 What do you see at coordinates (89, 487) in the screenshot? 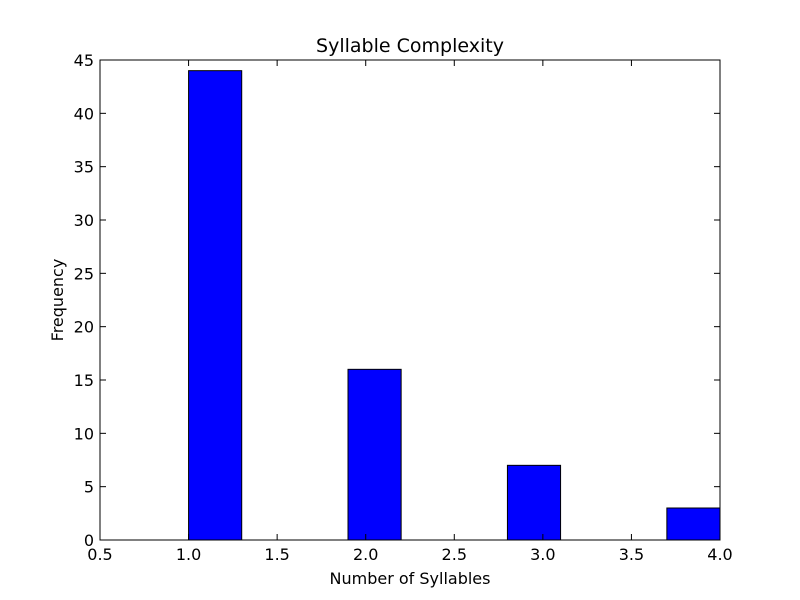
I see `y-tick-label: 5` at bounding box center [89, 487].